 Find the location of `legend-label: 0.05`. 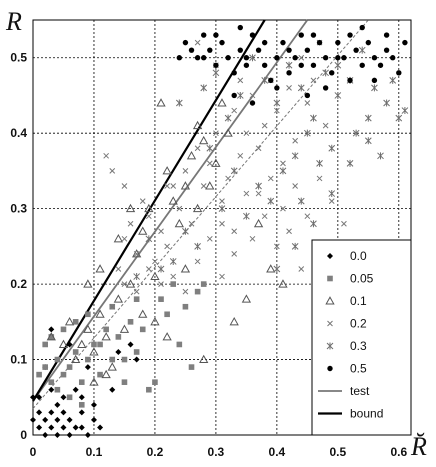

legend-label: 0.05 is located at coordinates (362, 279).